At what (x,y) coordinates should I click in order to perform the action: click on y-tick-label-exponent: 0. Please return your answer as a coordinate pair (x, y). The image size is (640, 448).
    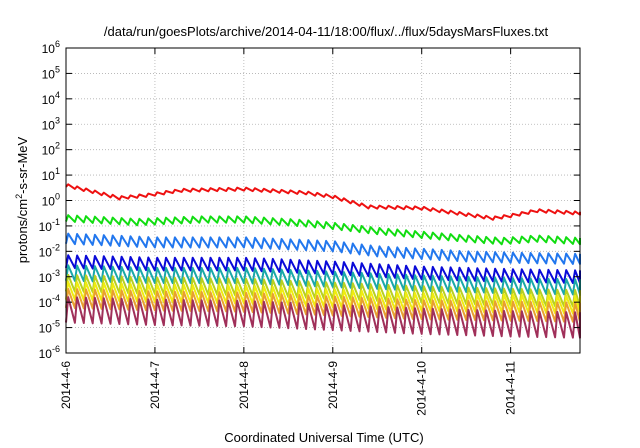
    Looking at the image, I should click on (57, 197).